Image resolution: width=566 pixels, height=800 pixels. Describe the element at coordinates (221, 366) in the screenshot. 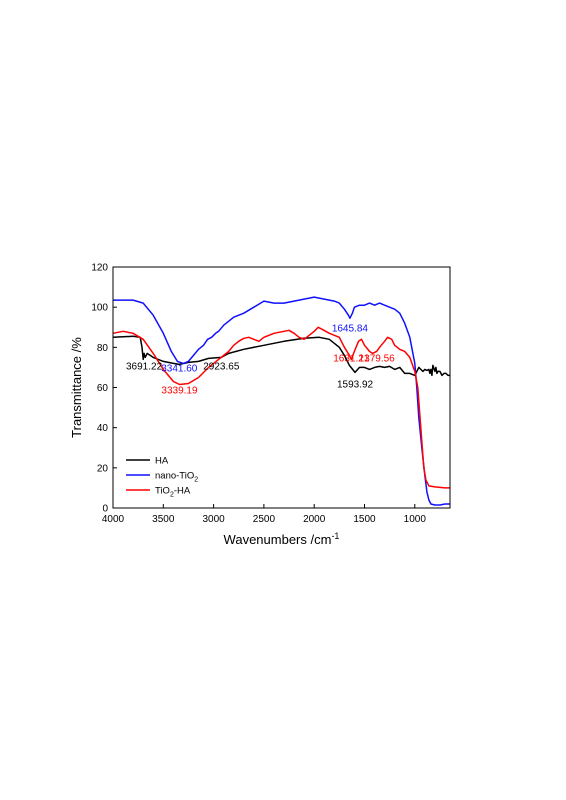

I see `peak-annotation: 2923.65` at that location.